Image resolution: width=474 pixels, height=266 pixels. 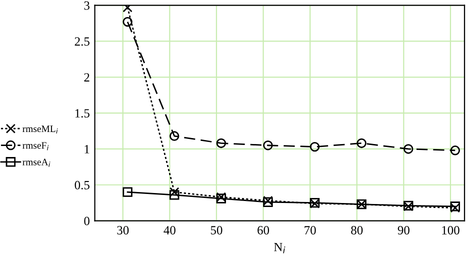 I want to click on x-tick-label: 80, so click(x=357, y=230).